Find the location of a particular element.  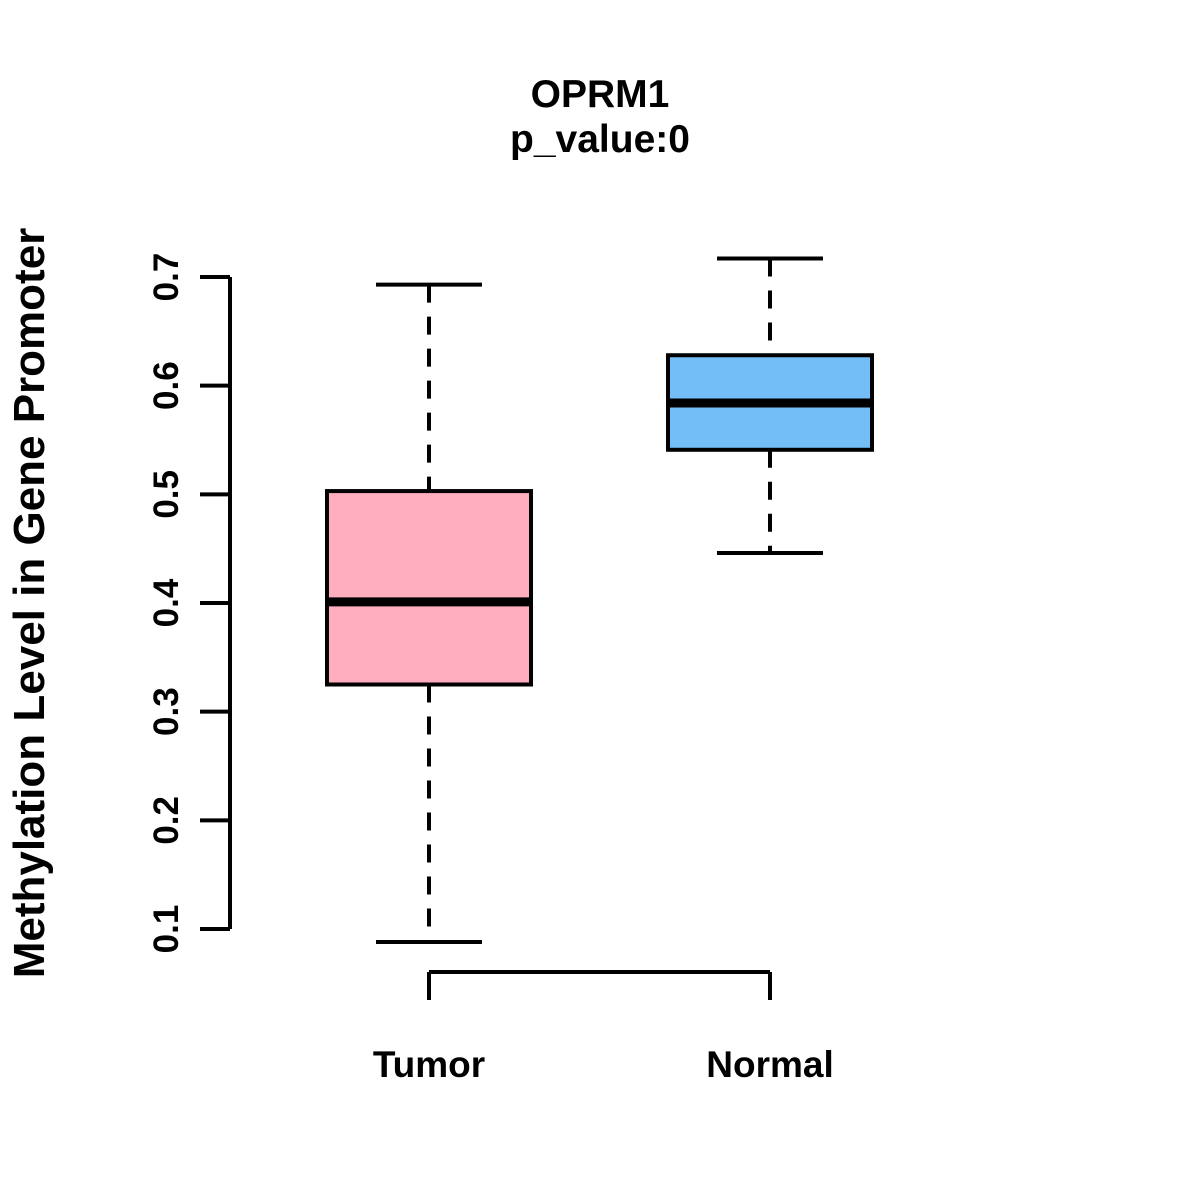

x-category-label-tumor: Tumor is located at coordinates (429, 1064).